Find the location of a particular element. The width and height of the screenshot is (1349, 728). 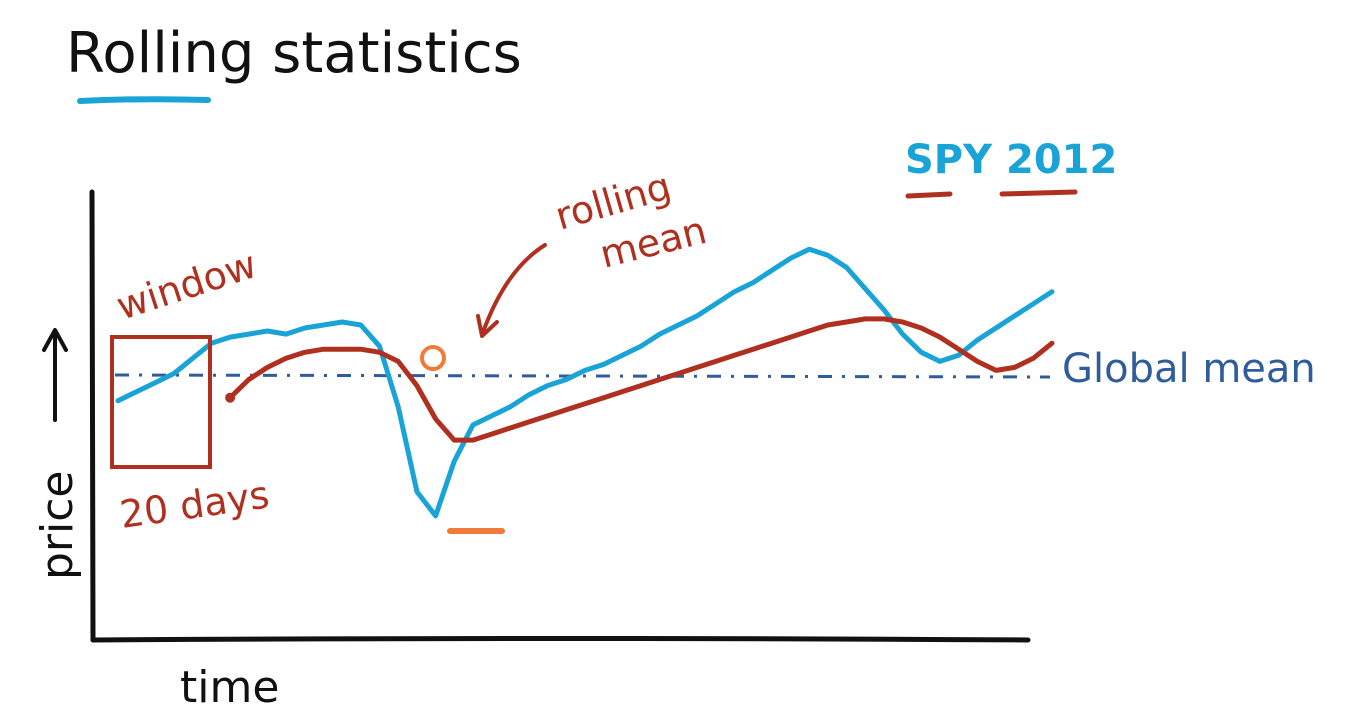

x-axis-label: time is located at coordinates (229, 687).